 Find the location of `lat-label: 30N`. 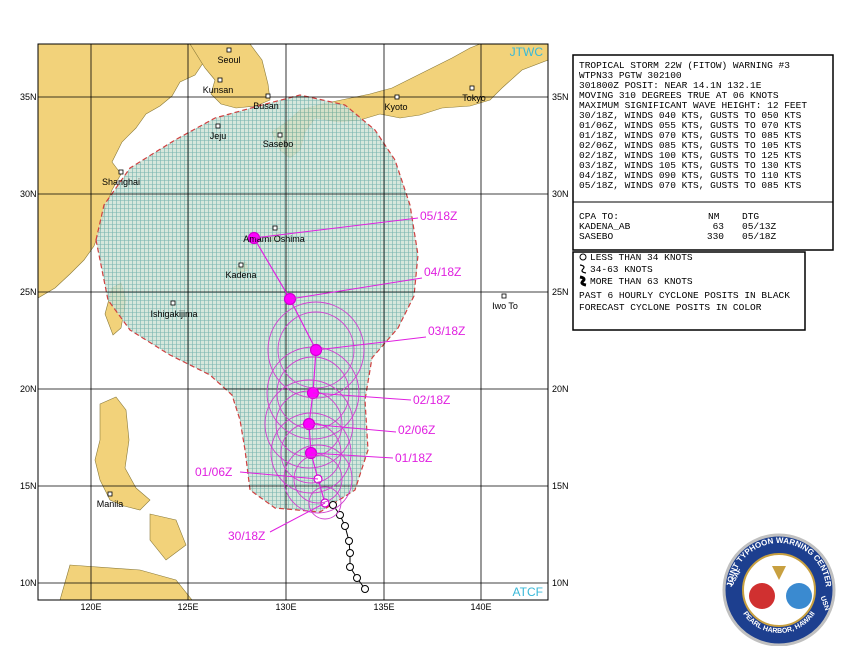

lat-label: 30N is located at coordinates (560, 194).